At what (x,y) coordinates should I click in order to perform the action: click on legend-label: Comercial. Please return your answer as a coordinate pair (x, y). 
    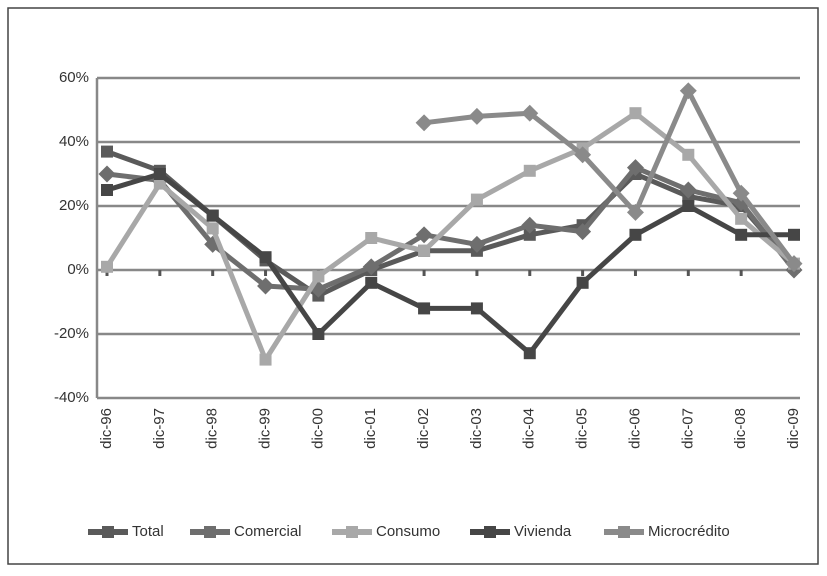
    Looking at the image, I should click on (268, 531).